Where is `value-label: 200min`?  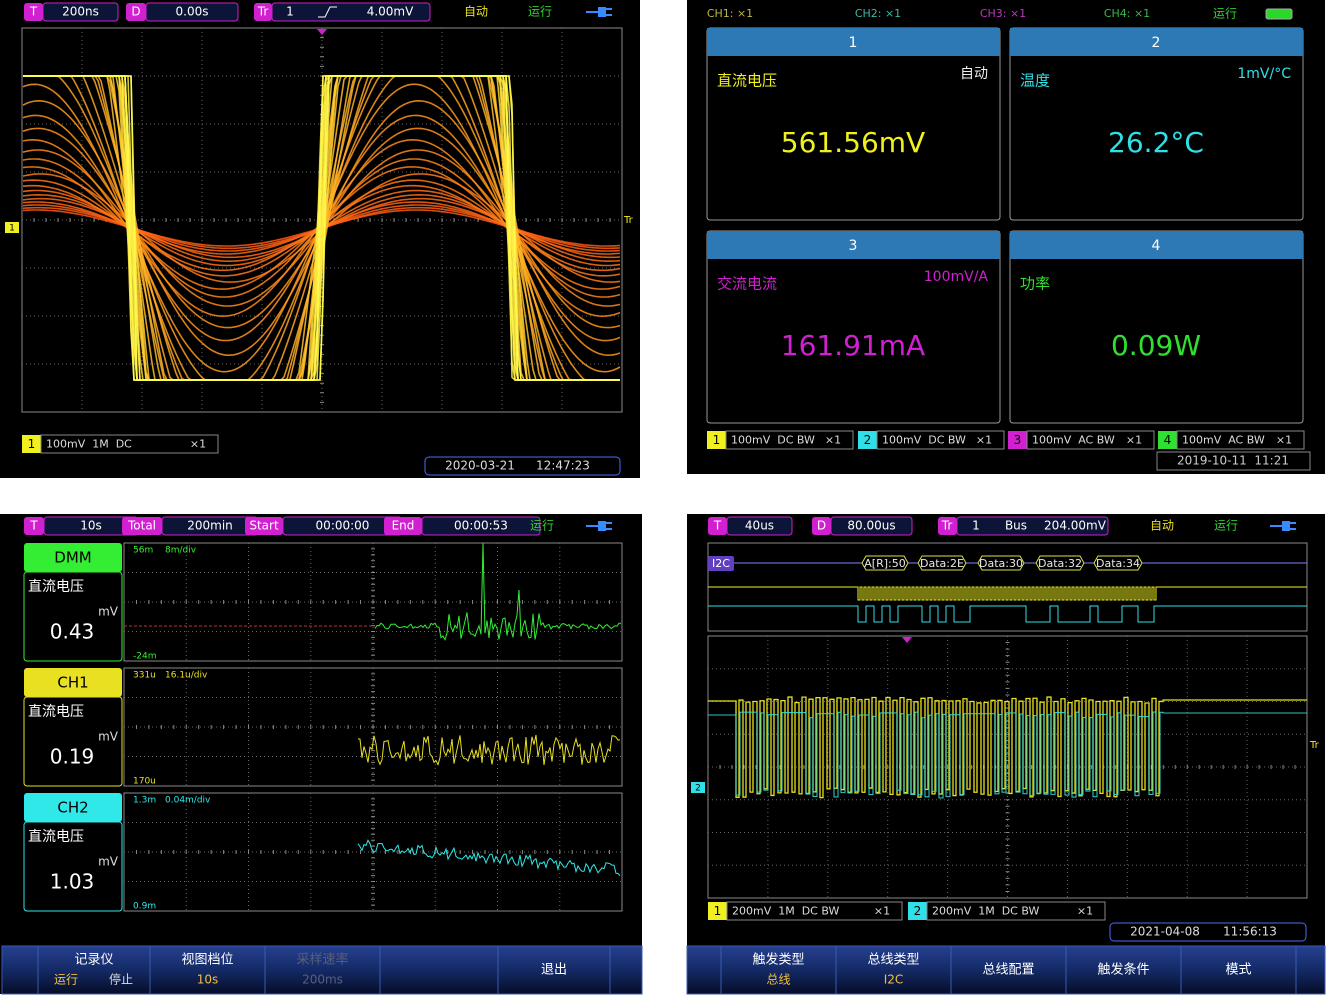 value-label: 200min is located at coordinates (210, 526).